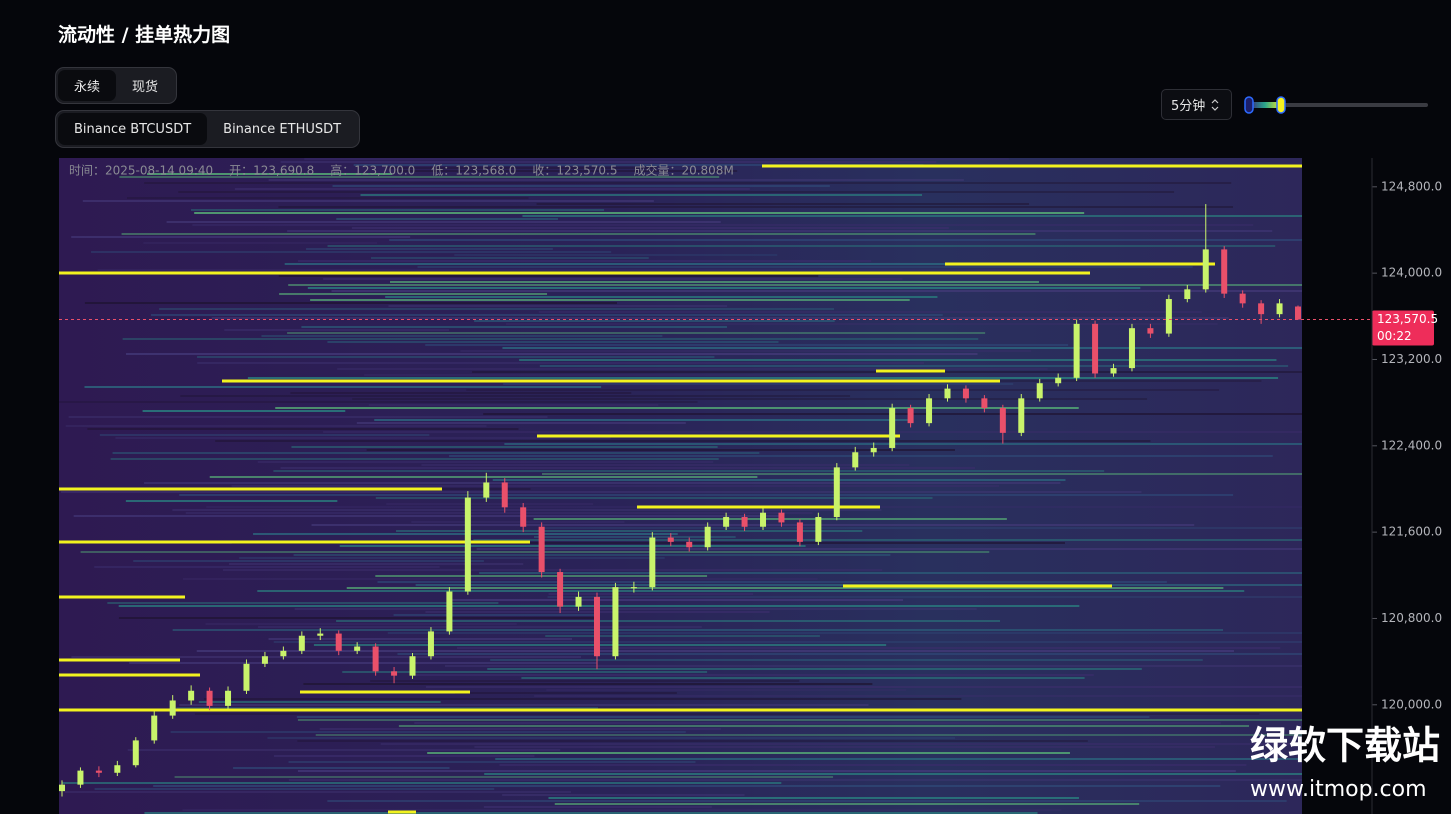  I want to click on tab: 永续, so click(87, 85).